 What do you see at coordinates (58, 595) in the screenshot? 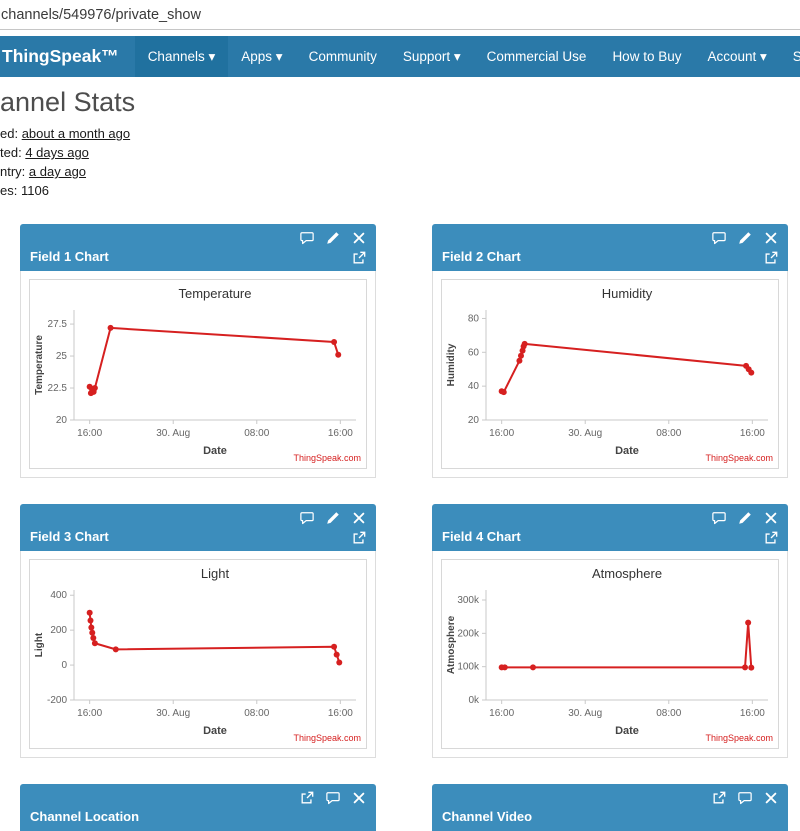
I see `svg-text: 400` at bounding box center [58, 595].